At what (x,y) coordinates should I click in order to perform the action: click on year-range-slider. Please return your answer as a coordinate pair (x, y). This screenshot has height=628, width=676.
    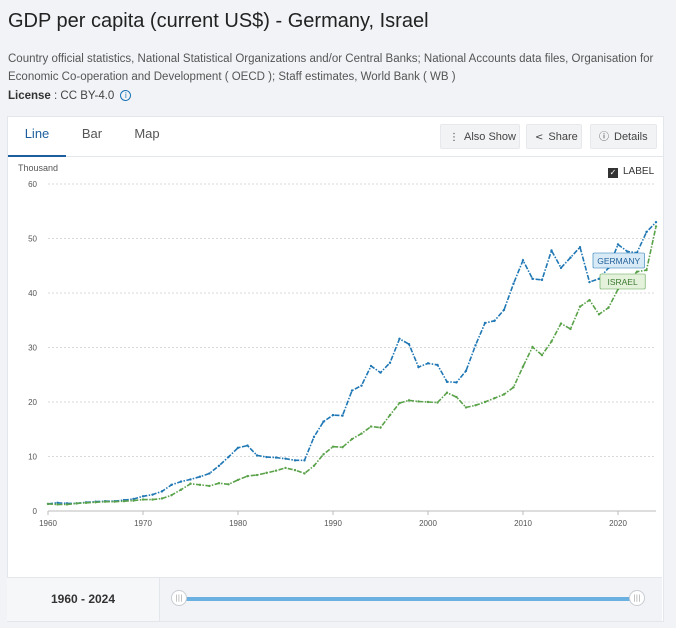
    Looking at the image, I should click on (408, 599).